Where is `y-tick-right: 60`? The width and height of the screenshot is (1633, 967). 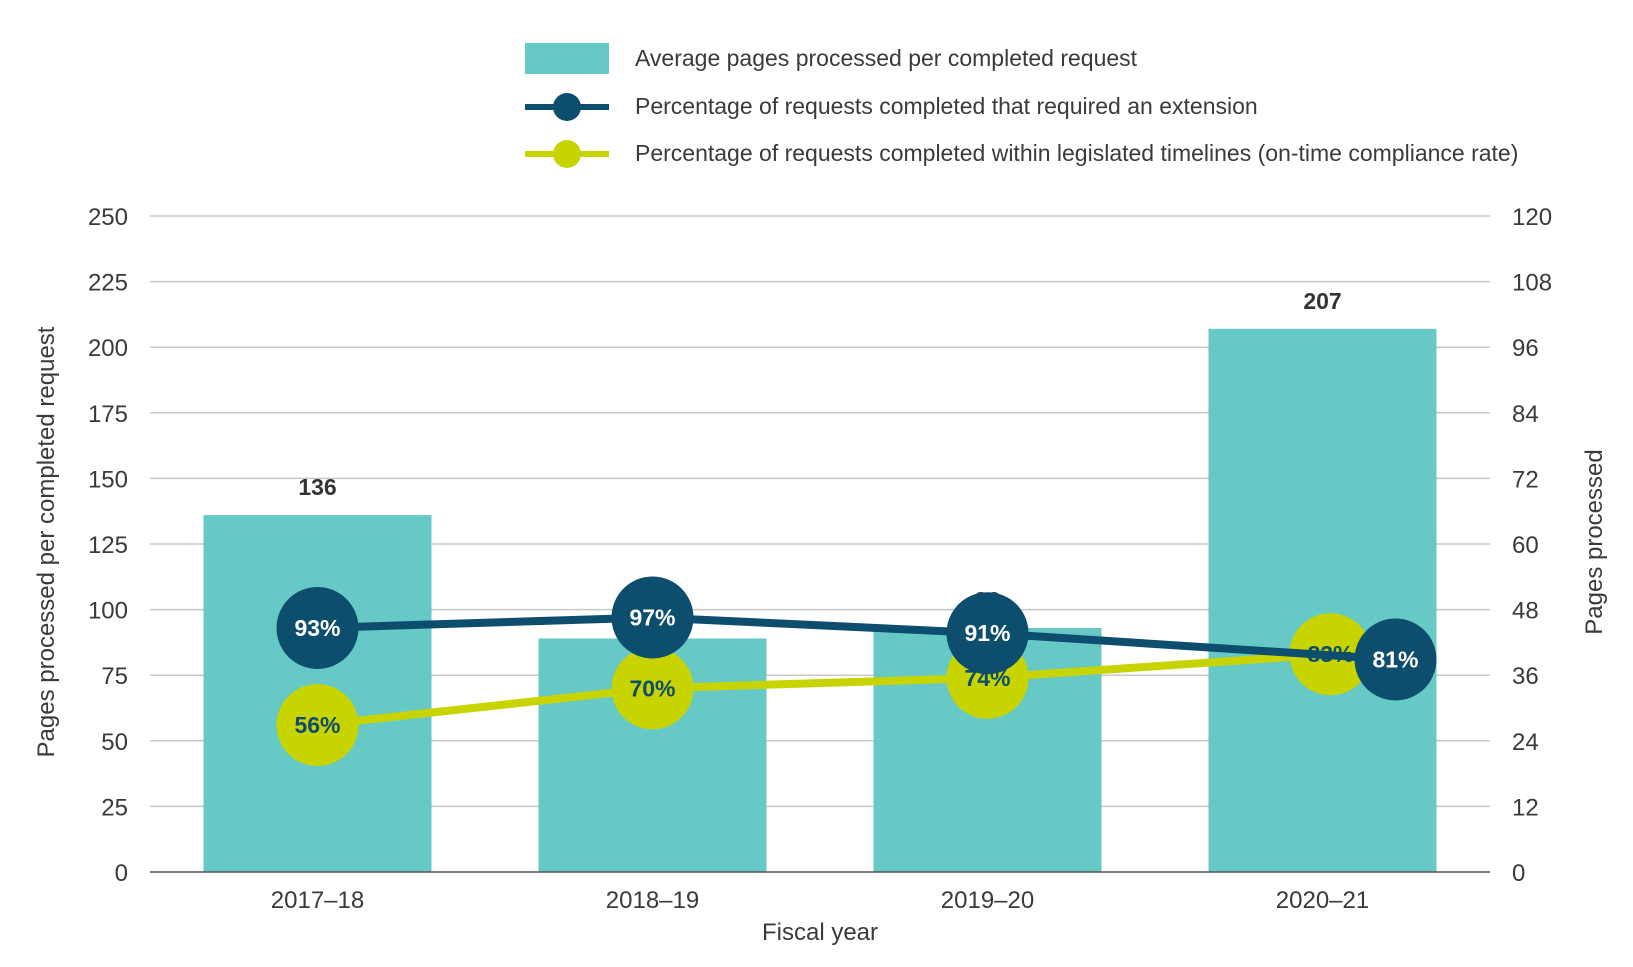
y-tick-right: 60 is located at coordinates (1525, 545).